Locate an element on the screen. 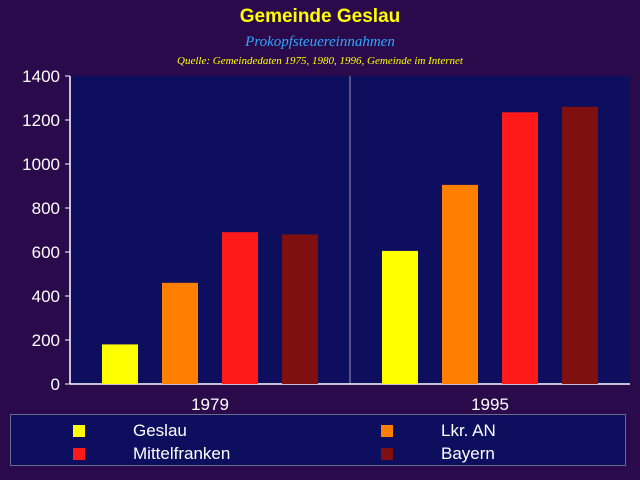 Image resolution: width=640 pixels, height=480 pixels. legend-item: Bayern is located at coordinates (438, 454).